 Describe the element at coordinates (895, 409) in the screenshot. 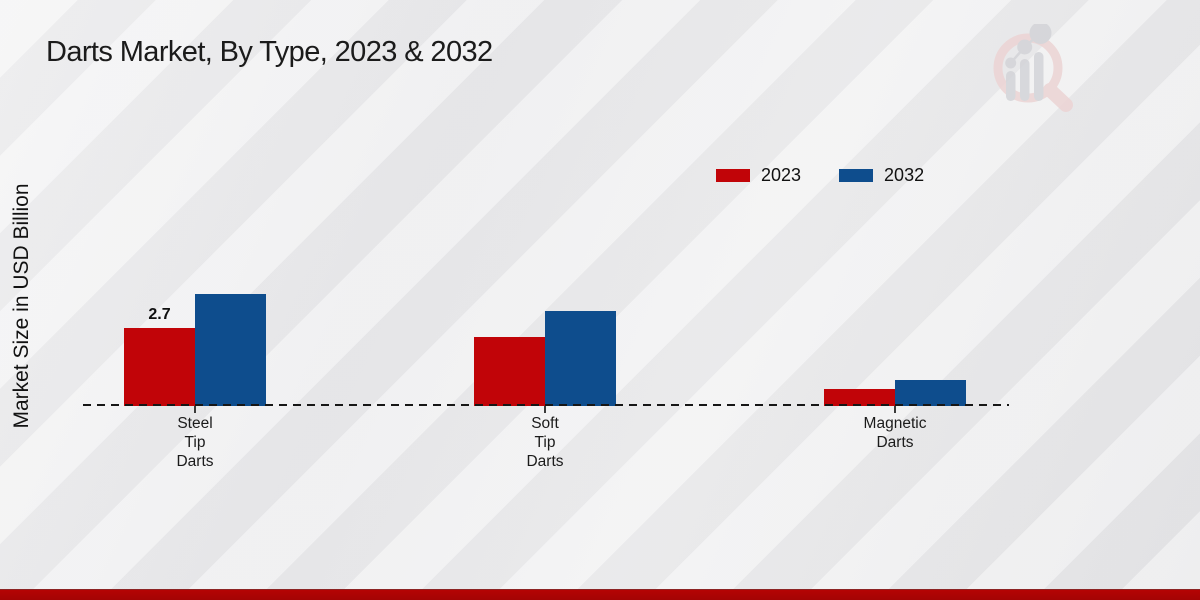

I see `x-axis-tick-magnetic-darts` at that location.